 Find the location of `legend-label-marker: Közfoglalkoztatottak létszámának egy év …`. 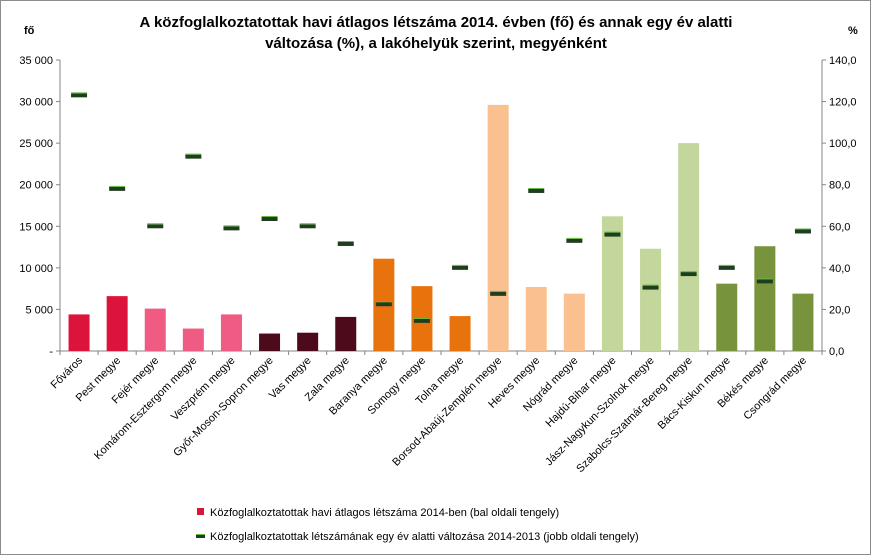

legend-label-marker: Közfoglalkoztatottak létszámának egy év … is located at coordinates (424, 537).